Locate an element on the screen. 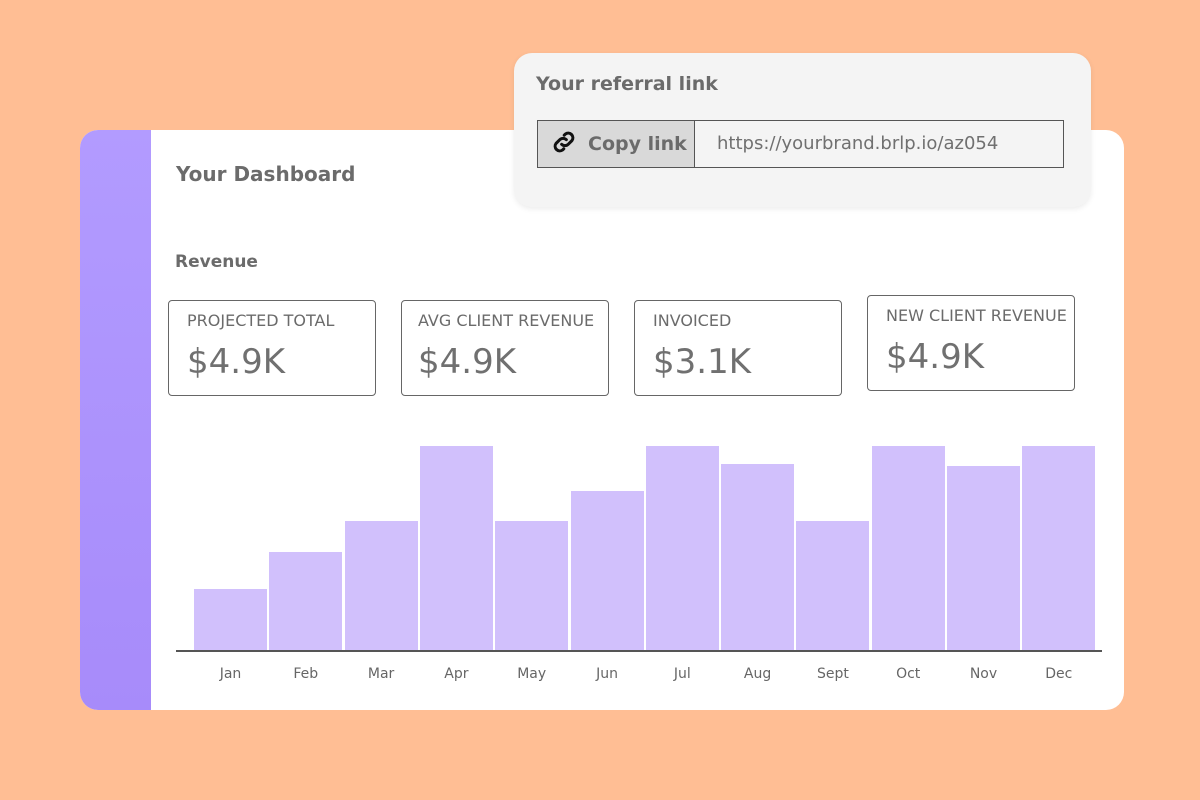 The image size is (1200, 800). bar-feb is located at coordinates (306, 601).